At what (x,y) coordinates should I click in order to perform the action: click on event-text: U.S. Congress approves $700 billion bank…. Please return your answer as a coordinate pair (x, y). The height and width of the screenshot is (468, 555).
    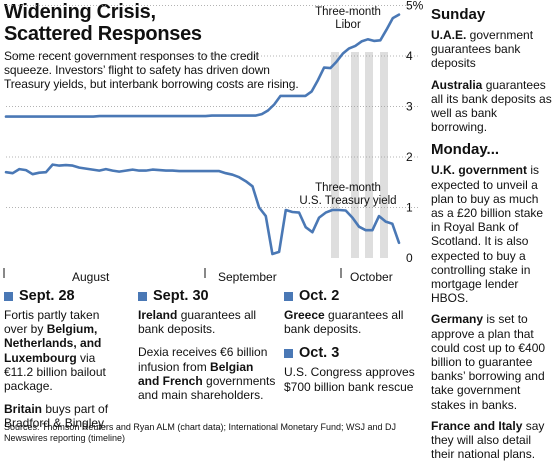
    Looking at the image, I should click on (349, 379).